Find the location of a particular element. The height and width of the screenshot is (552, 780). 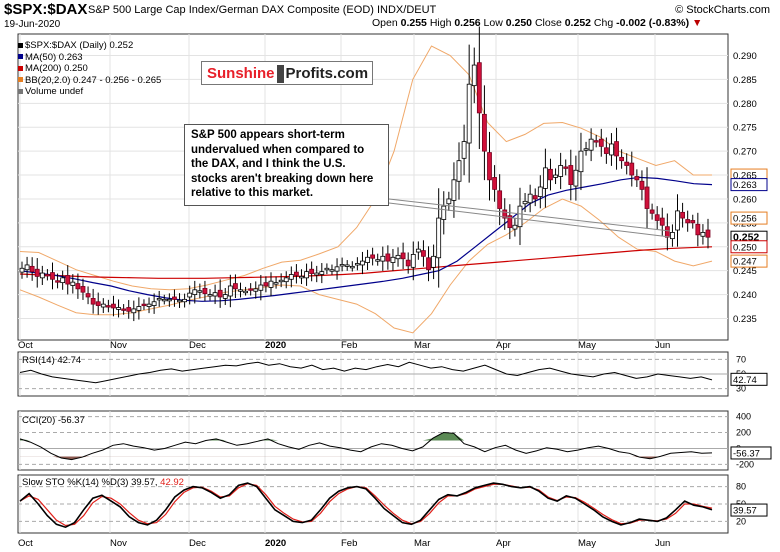

chg-label: Chg is located at coordinates (603, 23).